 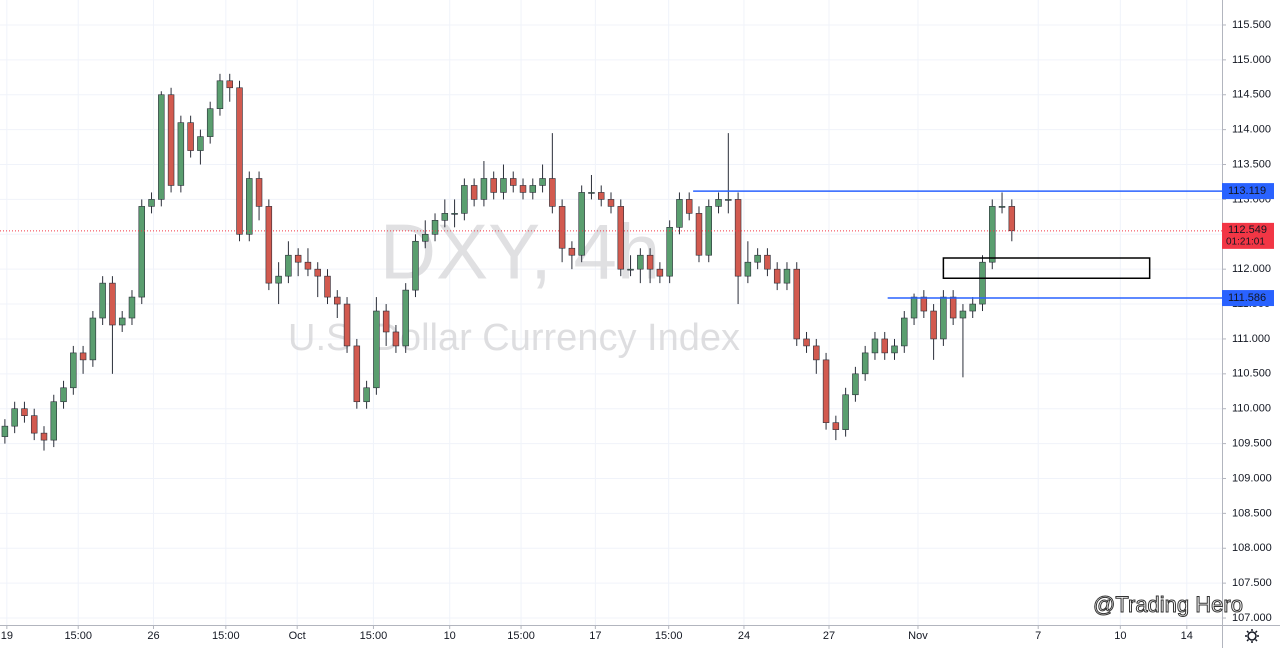 What do you see at coordinates (1187, 636) in the screenshot?
I see `x-tick-label: 14` at bounding box center [1187, 636].